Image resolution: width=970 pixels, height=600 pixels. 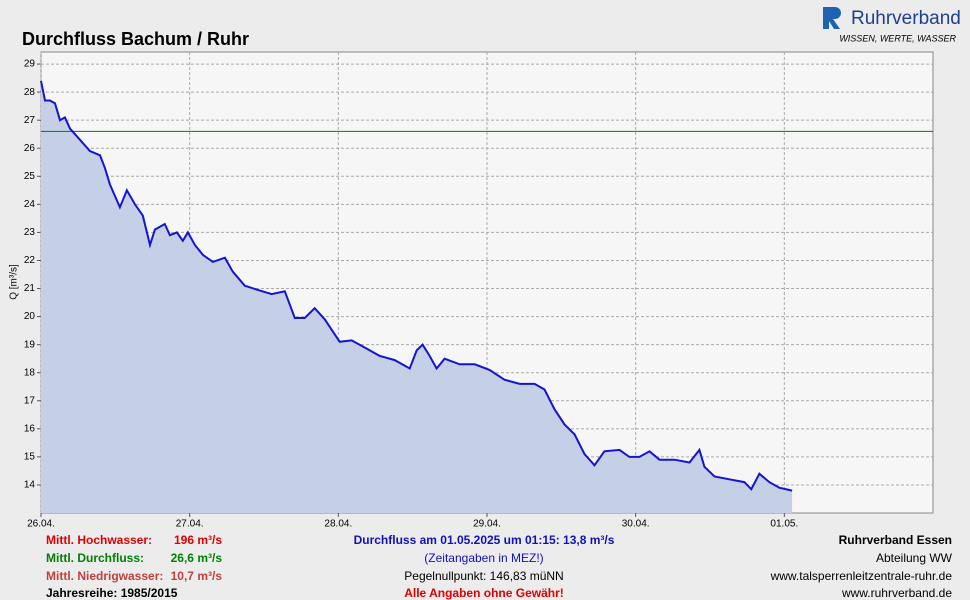 What do you see at coordinates (197, 576) in the screenshot?
I see `legend-value: 10,7 m³/s` at bounding box center [197, 576].